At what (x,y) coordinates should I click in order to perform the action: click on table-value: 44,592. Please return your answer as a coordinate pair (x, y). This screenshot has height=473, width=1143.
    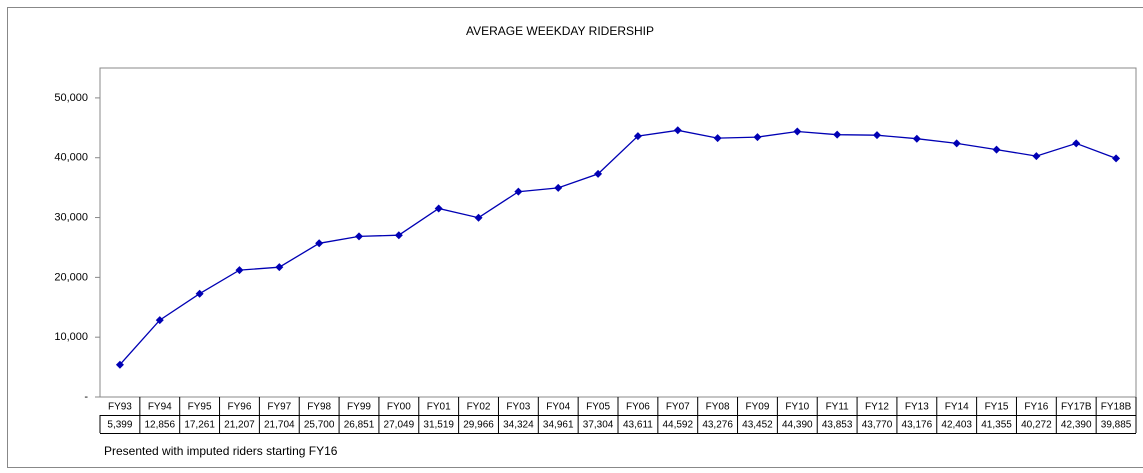
    Looking at the image, I should click on (677, 425).